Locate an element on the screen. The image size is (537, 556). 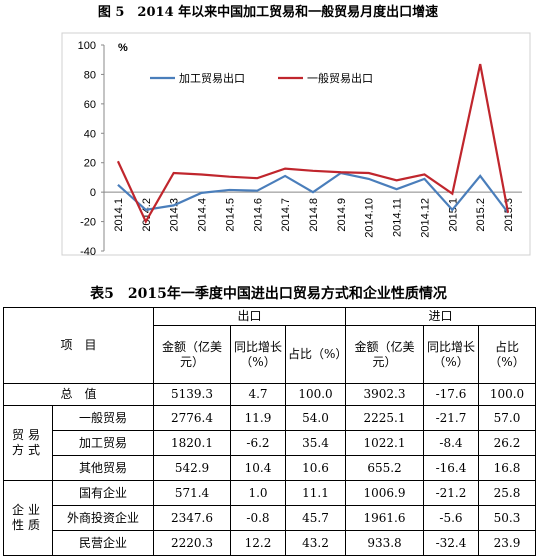
table-cell: 一般贸易 is located at coordinates (103, 418).